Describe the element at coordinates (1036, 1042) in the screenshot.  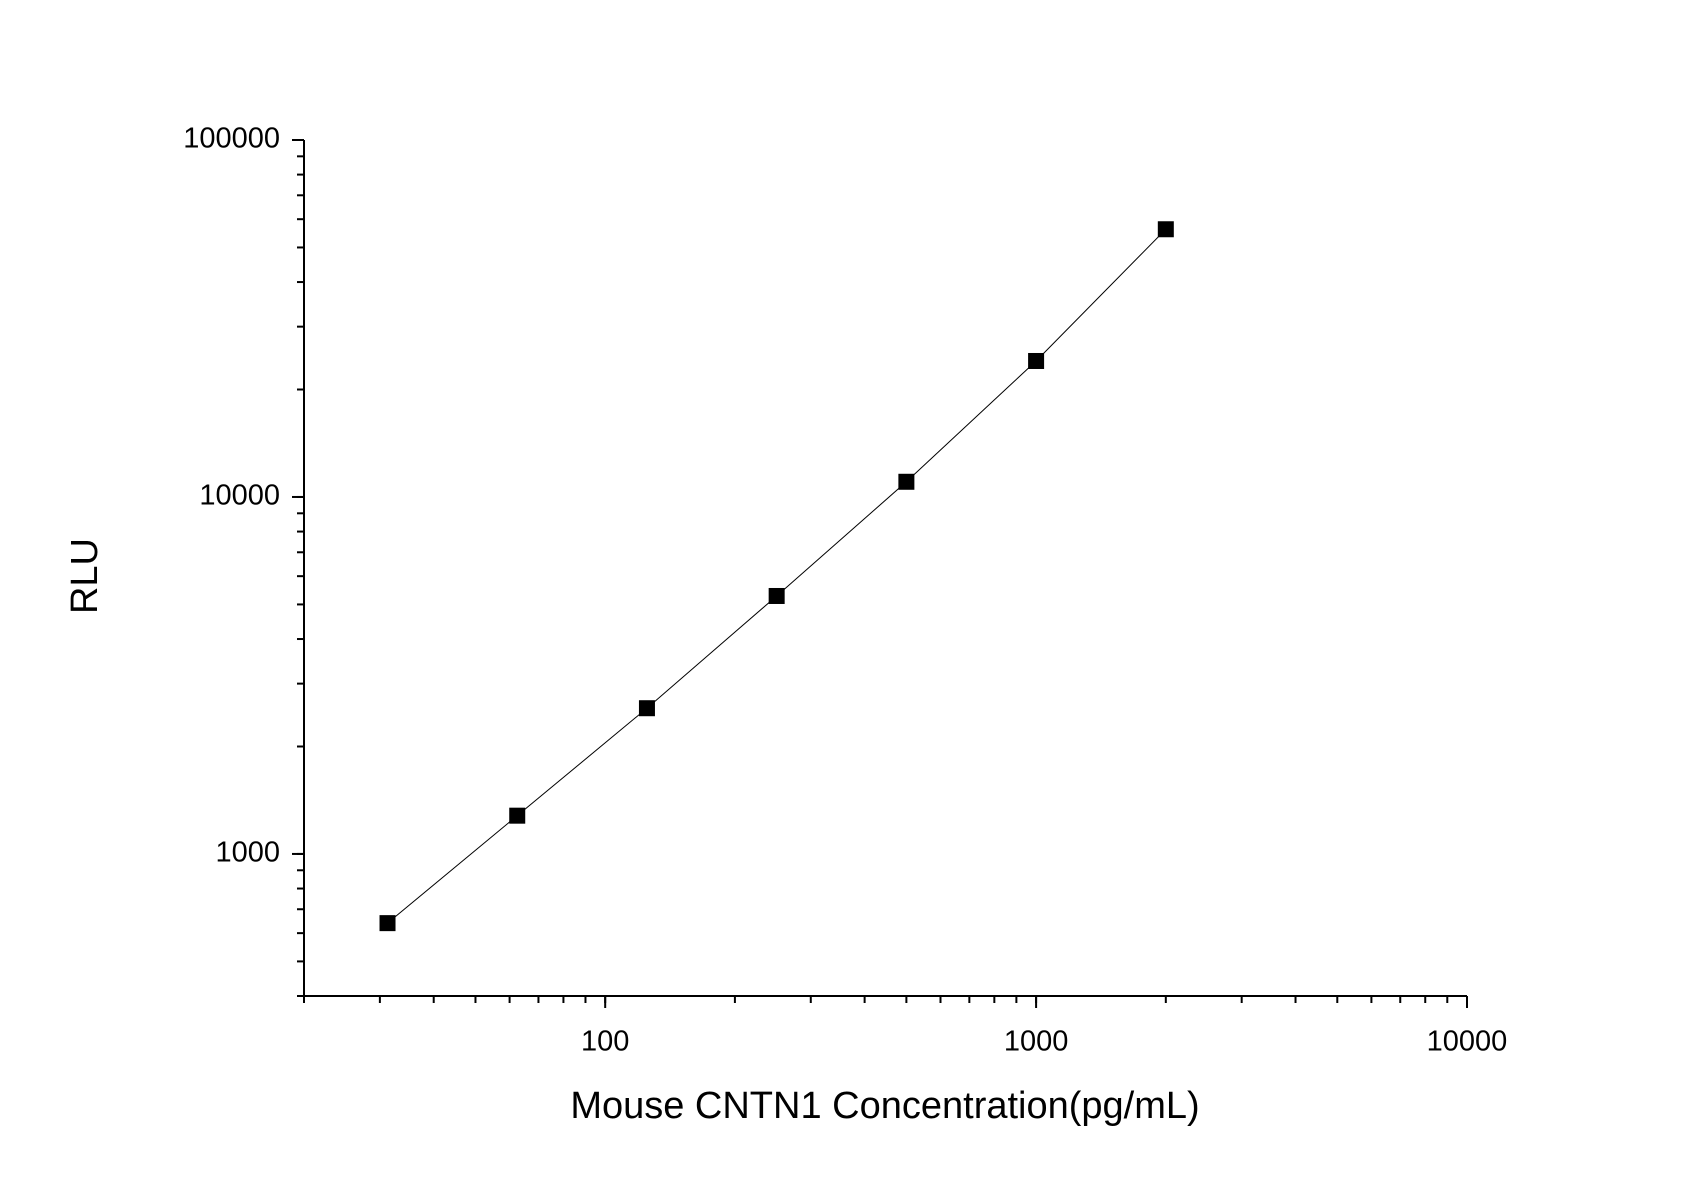
I see `x-tick-label: 1000` at that location.